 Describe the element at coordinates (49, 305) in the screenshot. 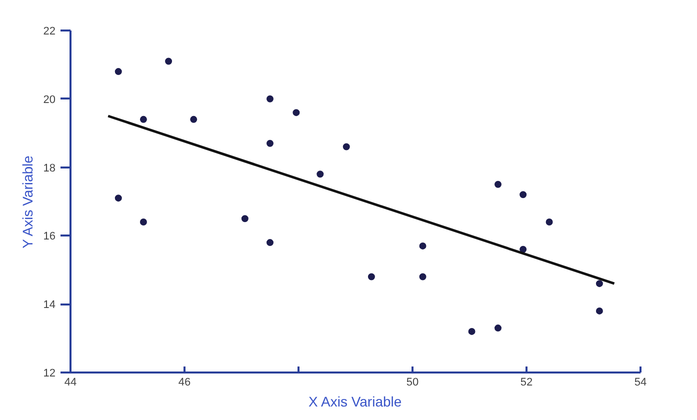

I see `y-tick-label: 14` at that location.